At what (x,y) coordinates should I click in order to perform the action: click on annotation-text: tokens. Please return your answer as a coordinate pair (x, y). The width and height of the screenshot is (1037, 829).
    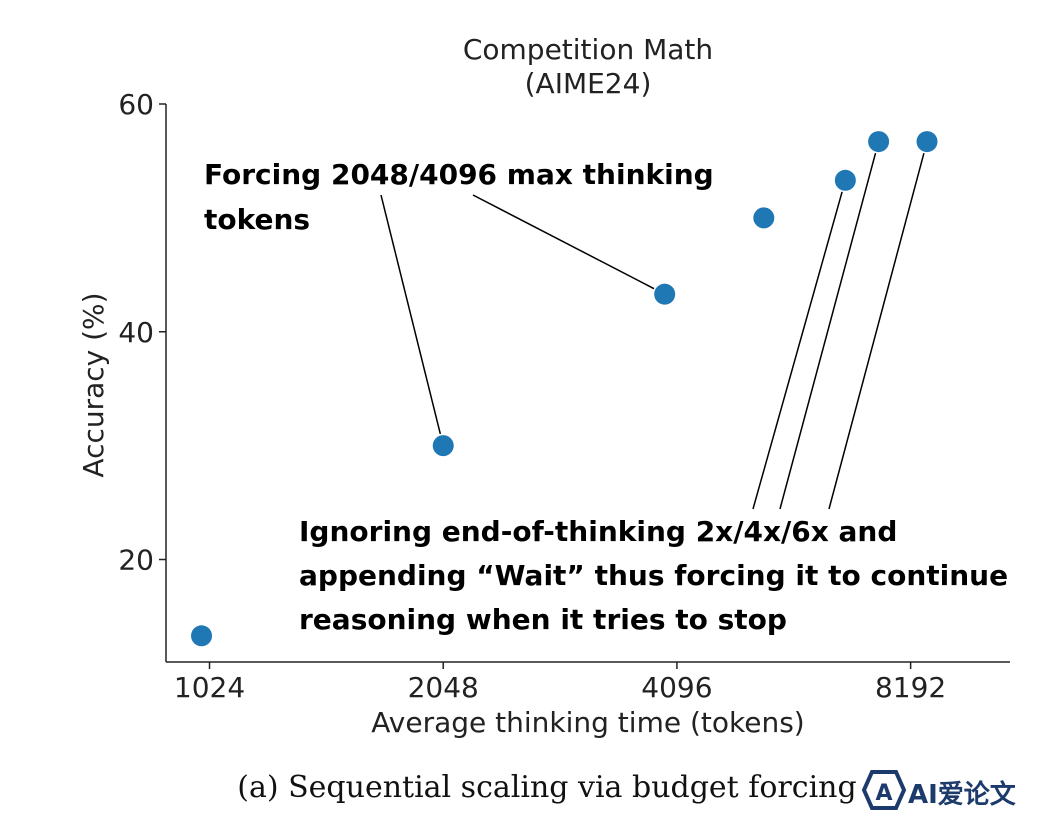
    Looking at the image, I should click on (257, 219).